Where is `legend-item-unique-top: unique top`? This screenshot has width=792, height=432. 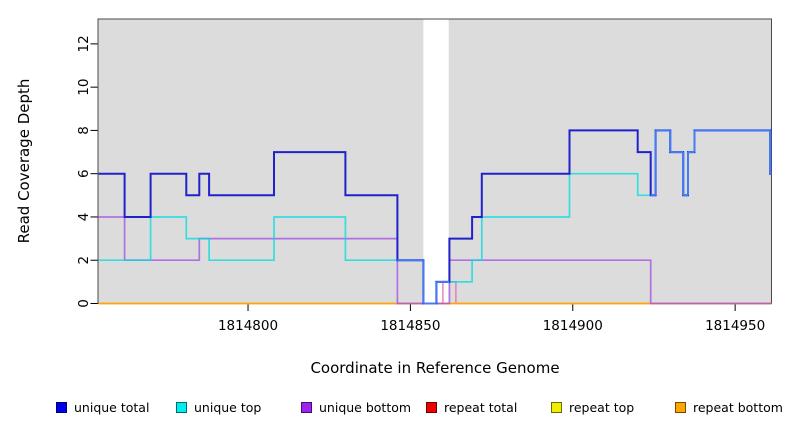 legend-item-unique-top: unique top is located at coordinates (218, 407).